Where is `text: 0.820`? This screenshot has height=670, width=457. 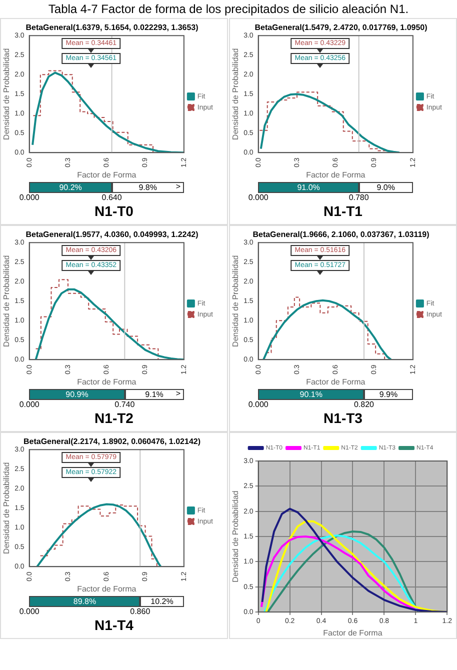
text: 0.820 is located at coordinates (364, 404).